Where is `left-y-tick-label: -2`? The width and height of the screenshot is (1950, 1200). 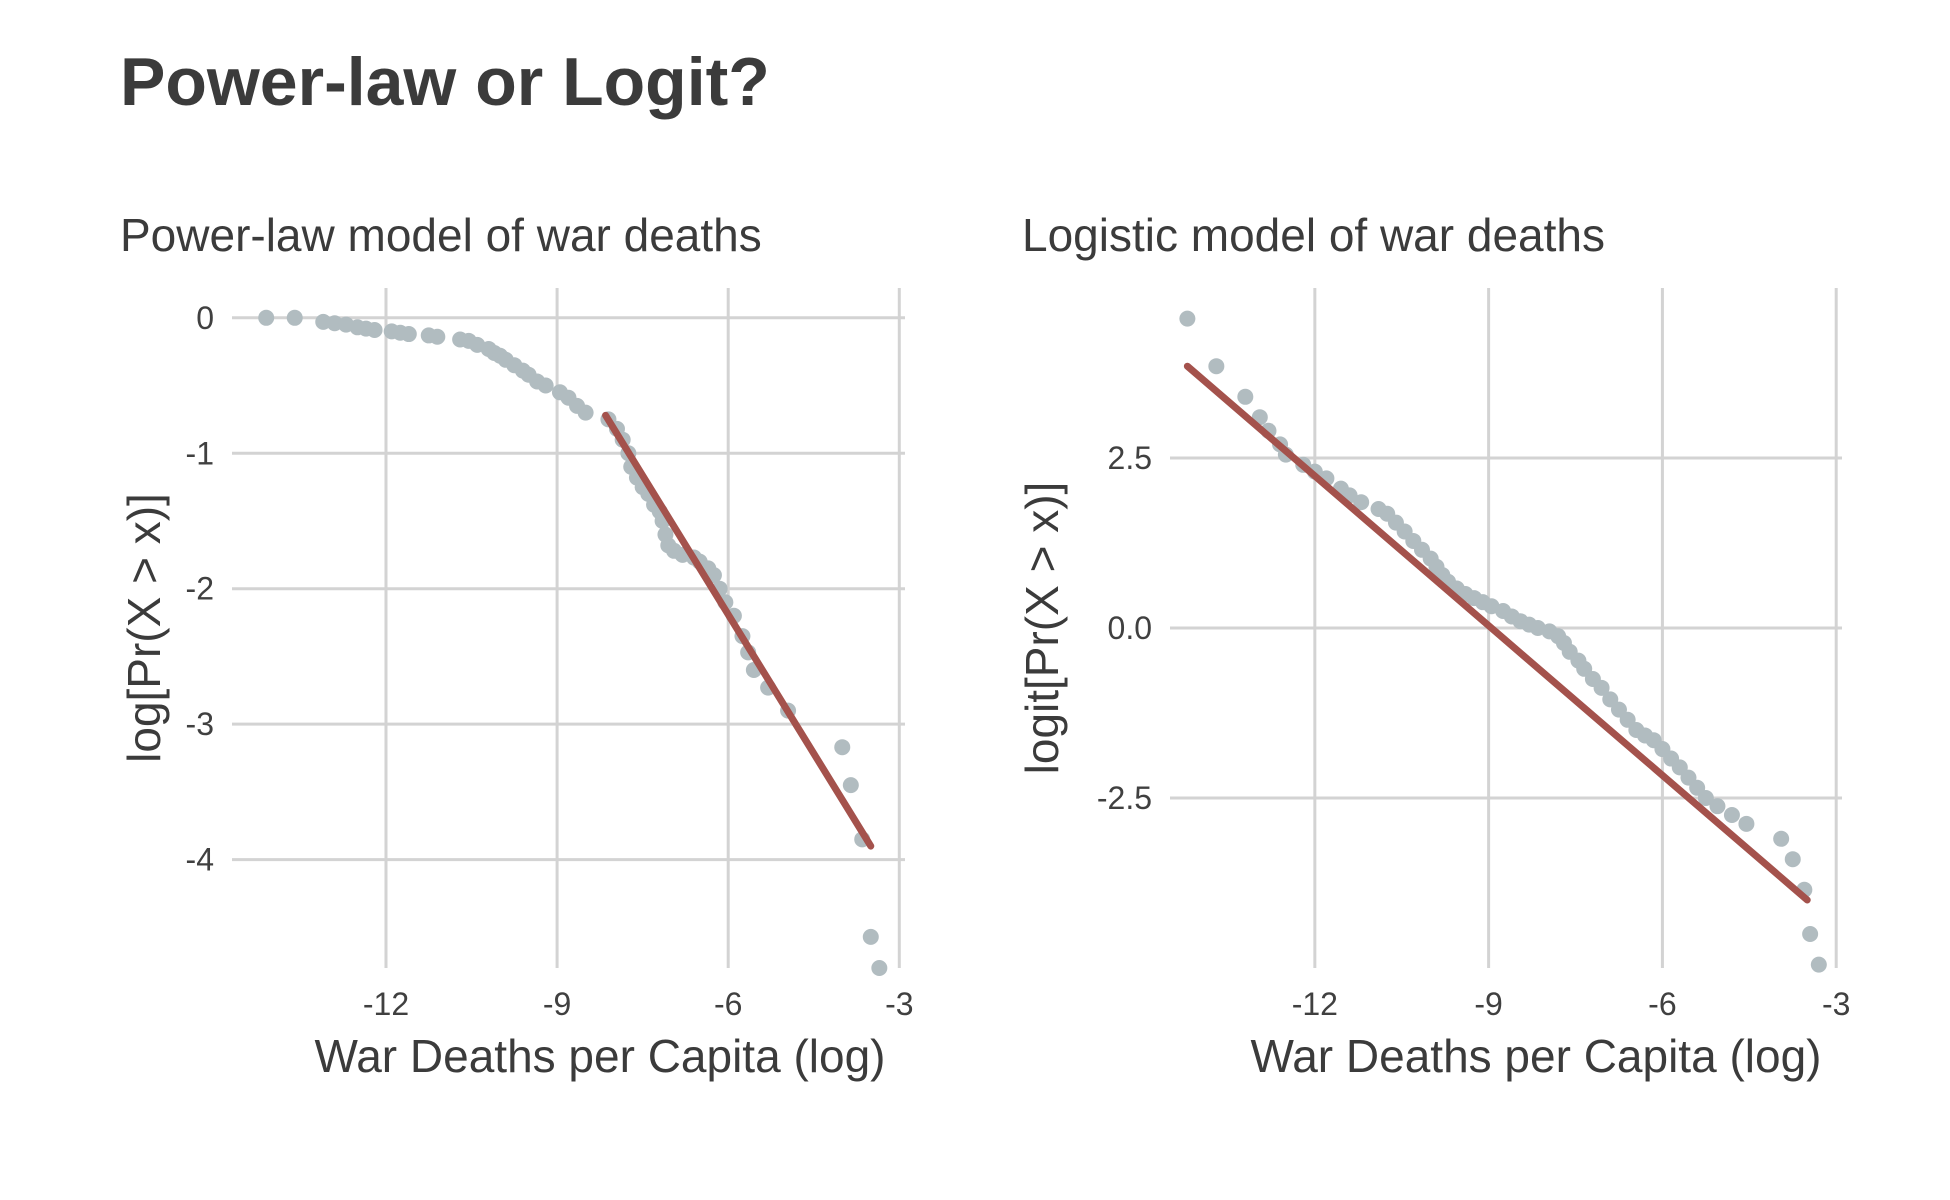 left-y-tick-label: -2 is located at coordinates (200, 589).